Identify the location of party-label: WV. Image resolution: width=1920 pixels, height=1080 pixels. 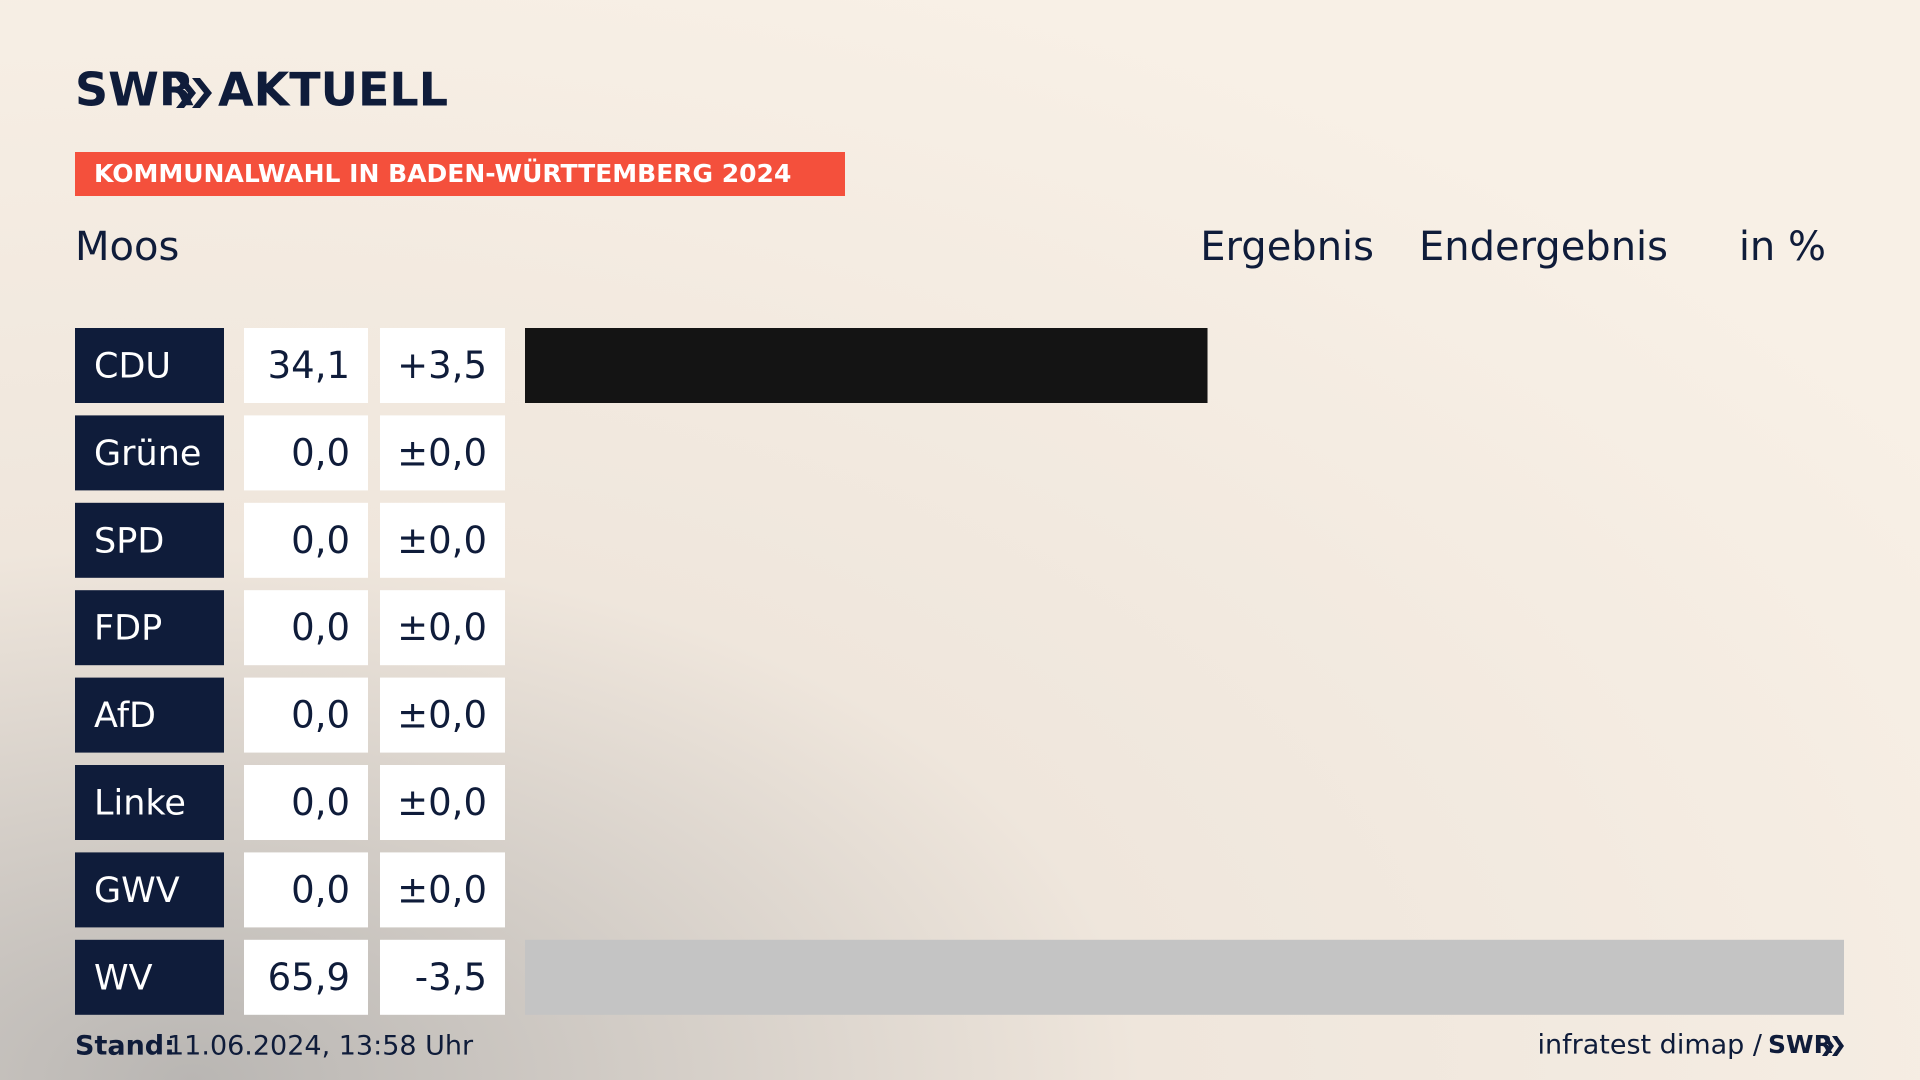
(123, 978).